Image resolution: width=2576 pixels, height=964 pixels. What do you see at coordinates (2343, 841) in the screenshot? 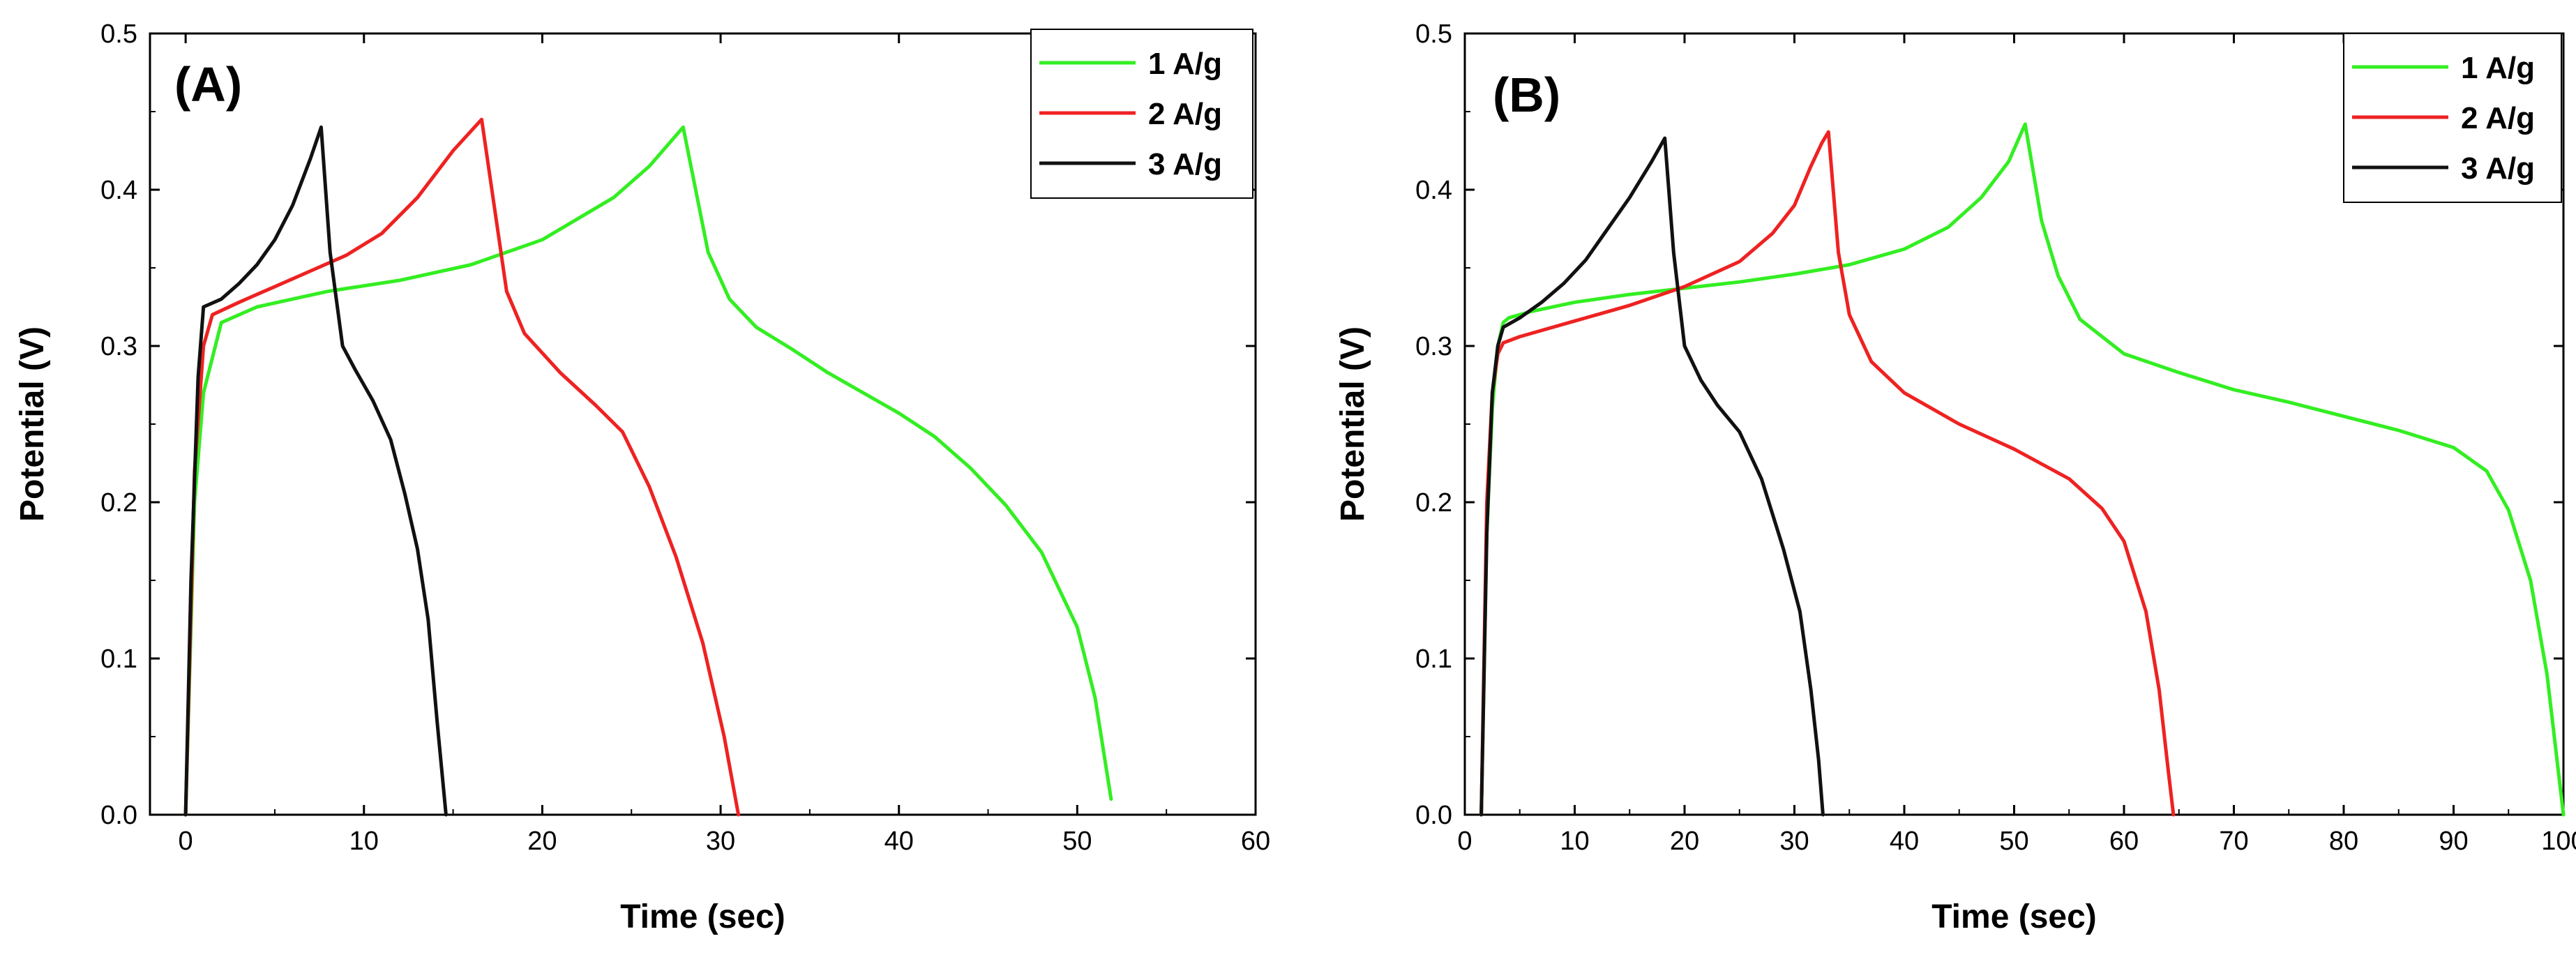
I see `x-tick-label: 80` at bounding box center [2343, 841].